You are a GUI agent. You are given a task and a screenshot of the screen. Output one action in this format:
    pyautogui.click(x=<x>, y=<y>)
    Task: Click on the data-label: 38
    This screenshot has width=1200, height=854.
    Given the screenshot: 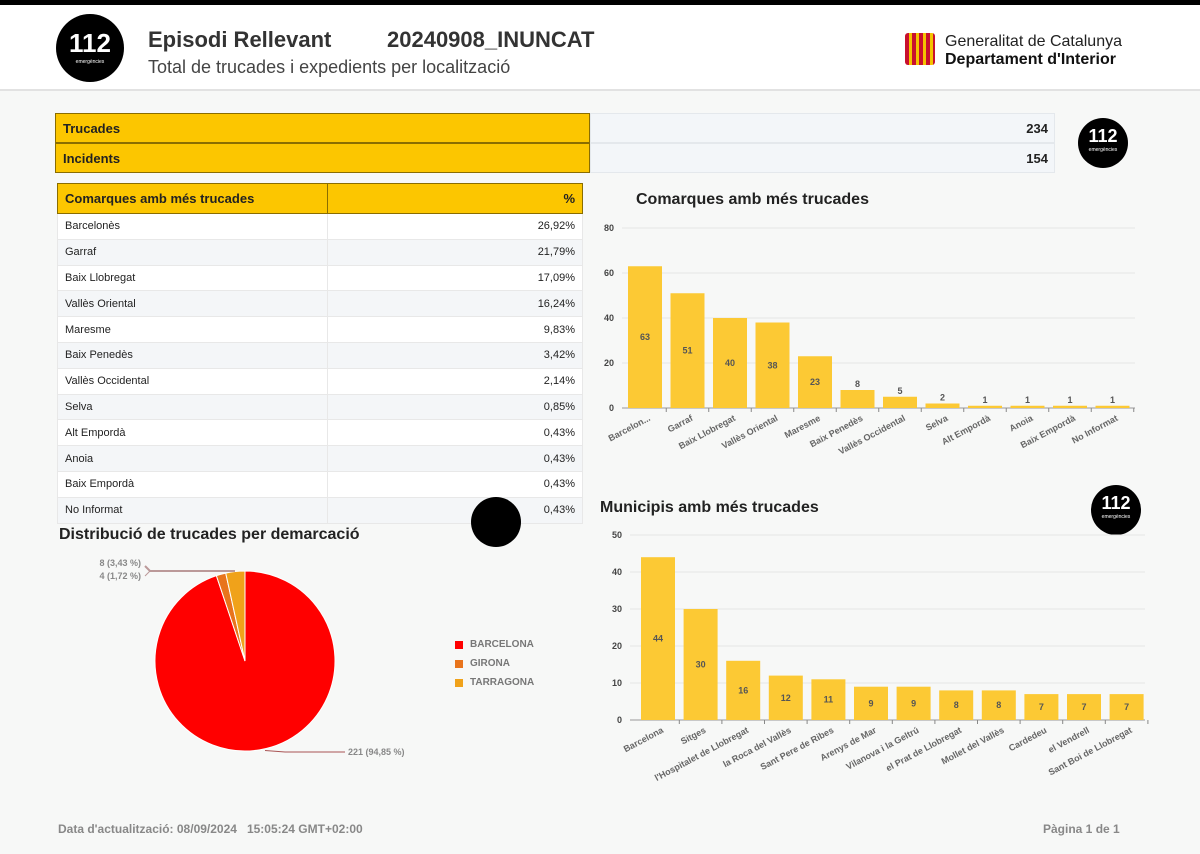 What is the action you would take?
    pyautogui.click(x=772, y=365)
    